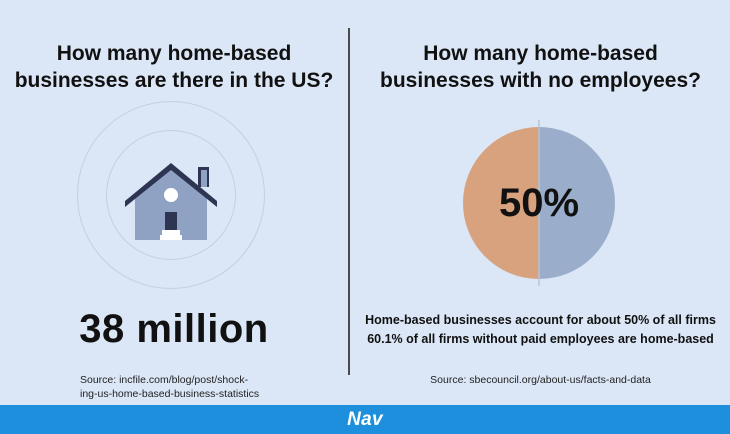  I want to click on center-divider, so click(349, 201).